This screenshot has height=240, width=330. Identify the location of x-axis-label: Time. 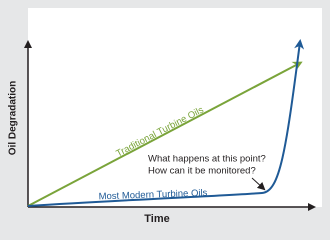
(156, 219).